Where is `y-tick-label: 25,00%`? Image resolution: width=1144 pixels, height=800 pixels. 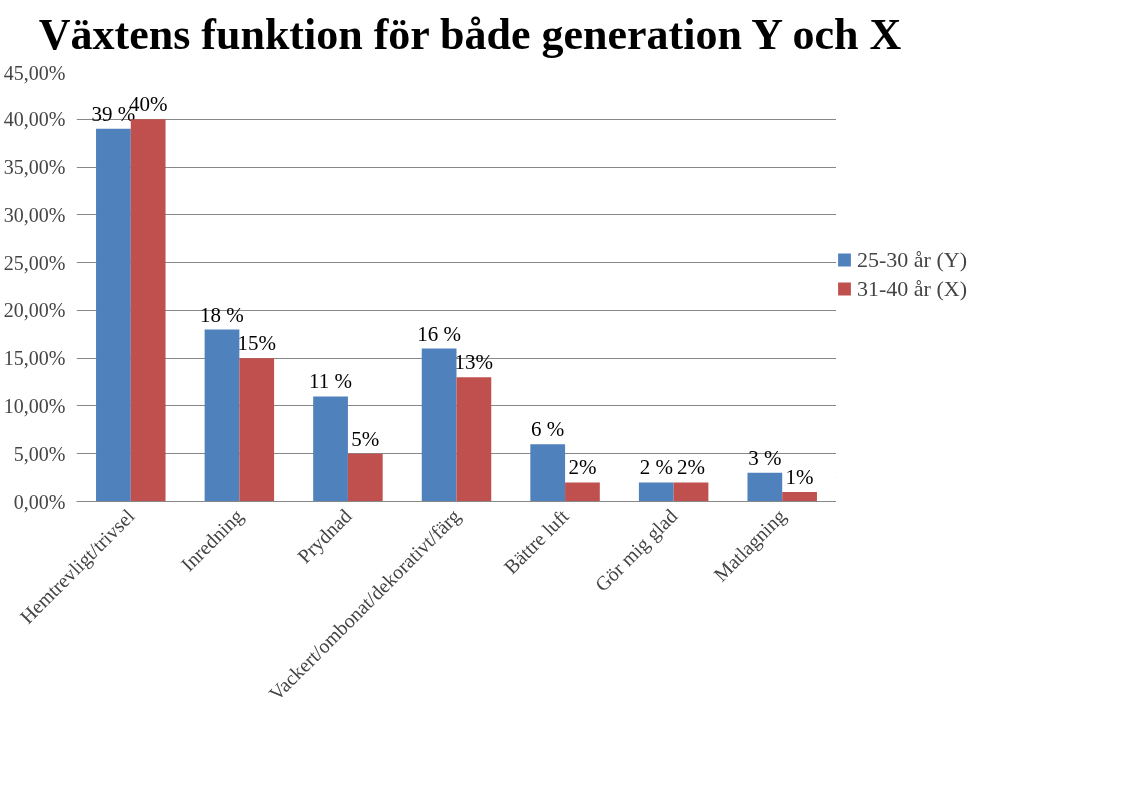 y-tick-label: 25,00% is located at coordinates (34, 262).